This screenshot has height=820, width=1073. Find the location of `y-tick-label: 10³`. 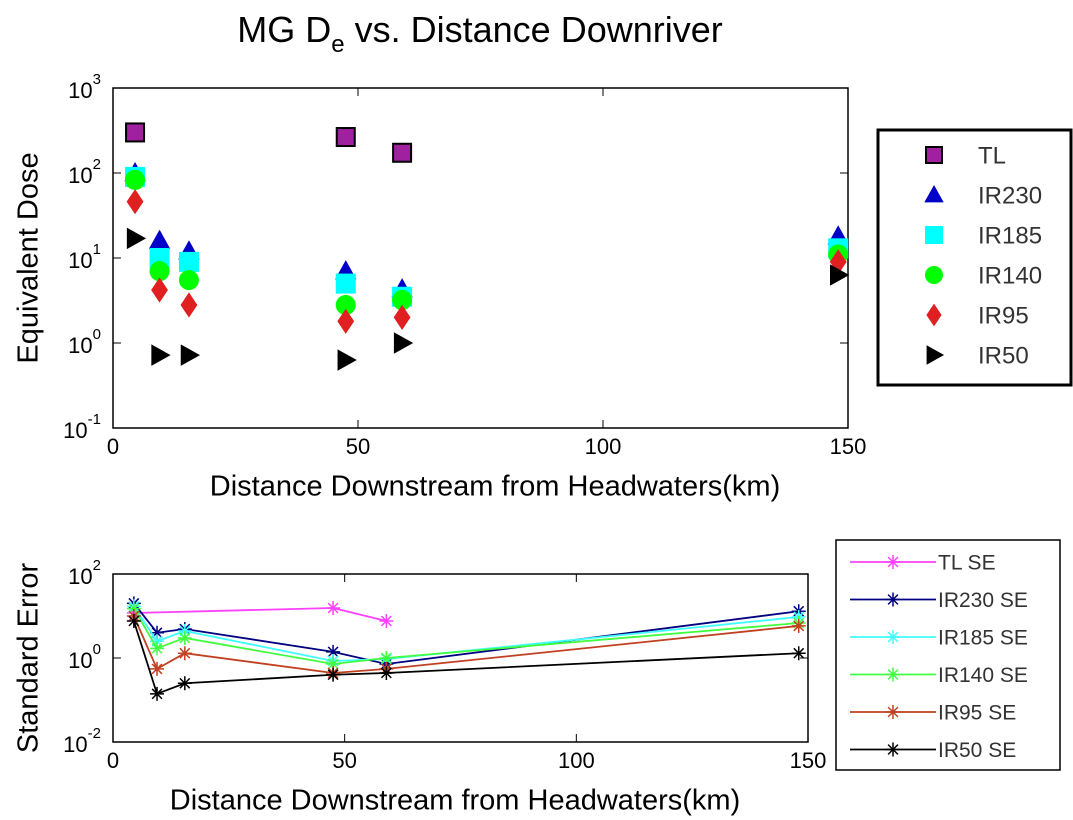

y-tick-label: 10³ is located at coordinates (84, 87).